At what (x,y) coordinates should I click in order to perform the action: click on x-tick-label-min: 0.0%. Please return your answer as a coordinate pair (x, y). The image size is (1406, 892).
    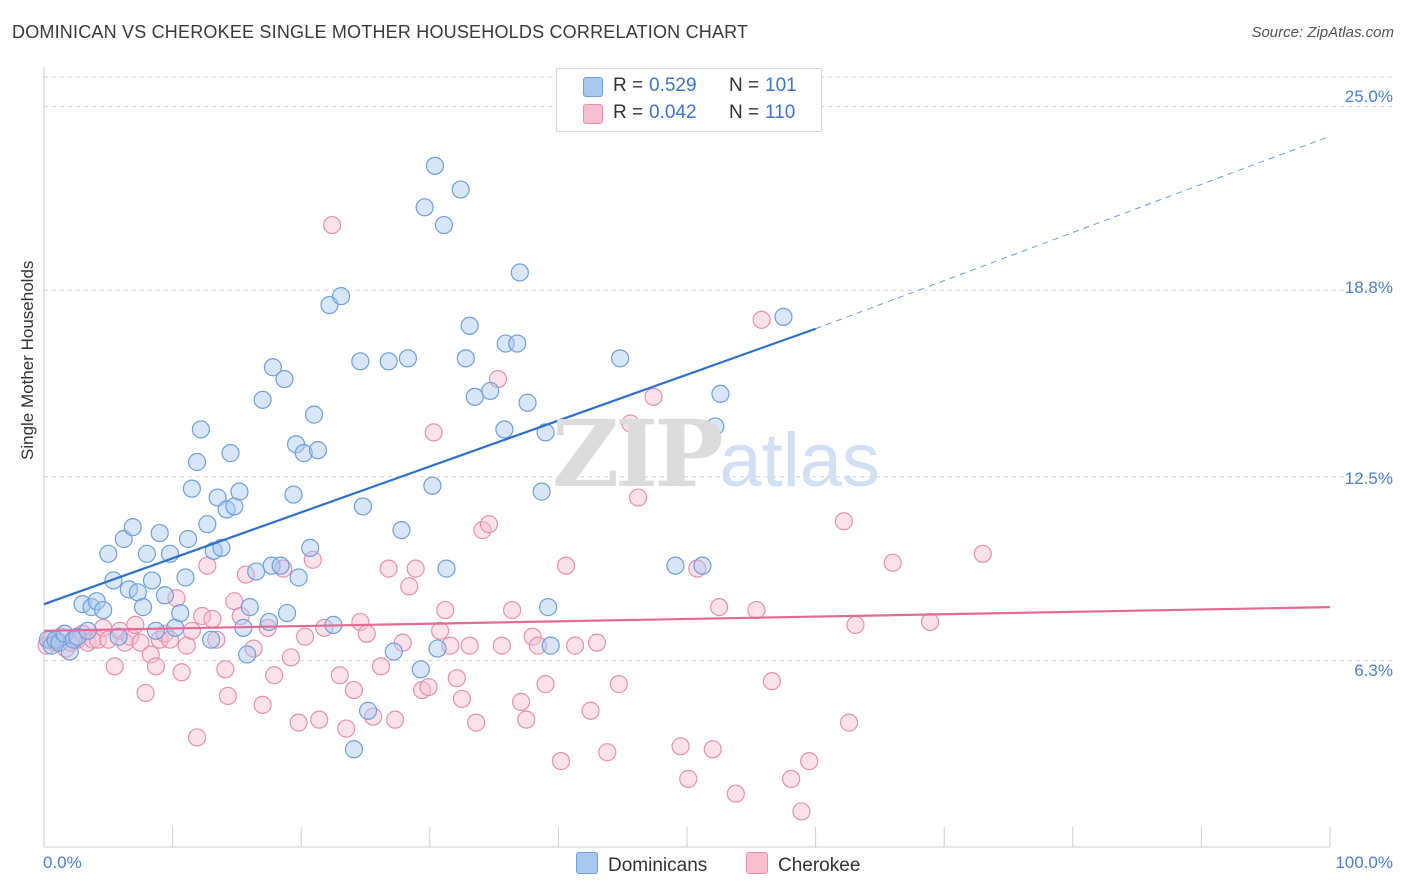
    Looking at the image, I should click on (62, 862).